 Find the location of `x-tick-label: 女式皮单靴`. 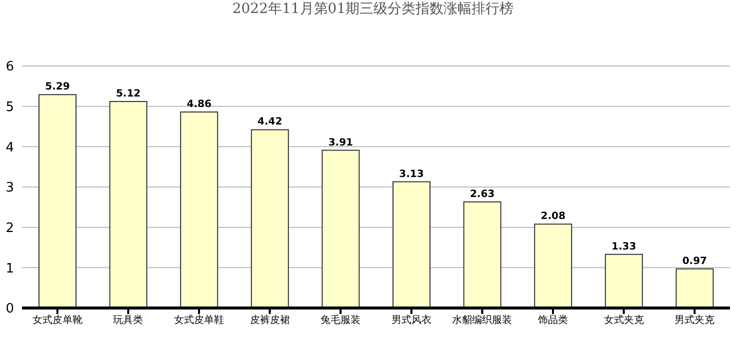

x-tick-label: 女式皮单靴 is located at coordinates (57, 320).